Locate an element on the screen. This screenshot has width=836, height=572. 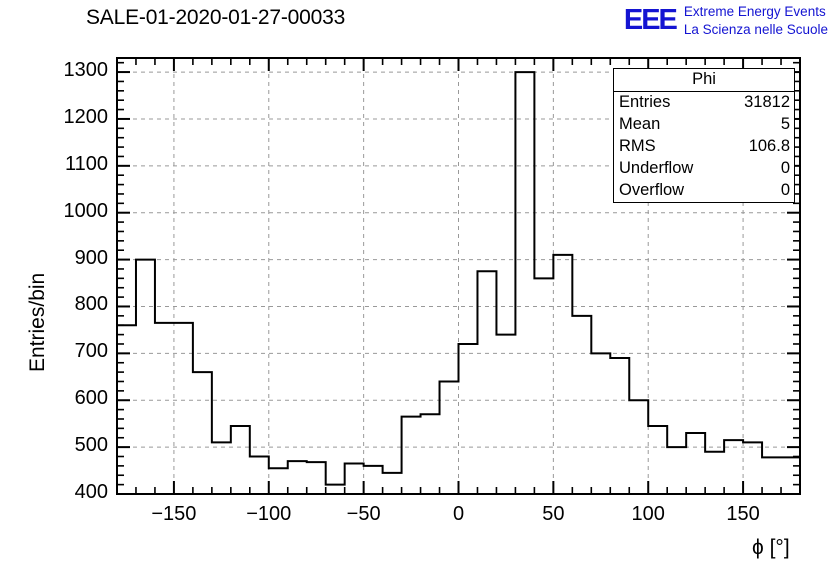
x-tick-label: 150 is located at coordinates (743, 514).